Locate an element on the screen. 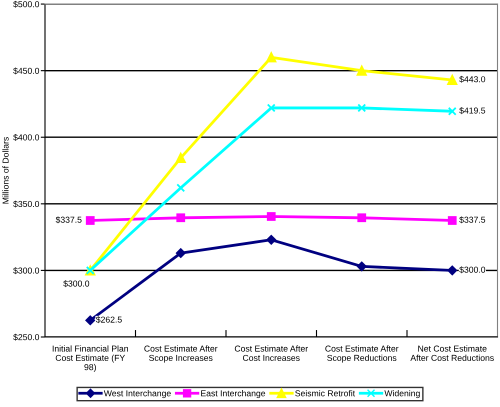  y-tick-label: $450.0 is located at coordinates (26, 70).